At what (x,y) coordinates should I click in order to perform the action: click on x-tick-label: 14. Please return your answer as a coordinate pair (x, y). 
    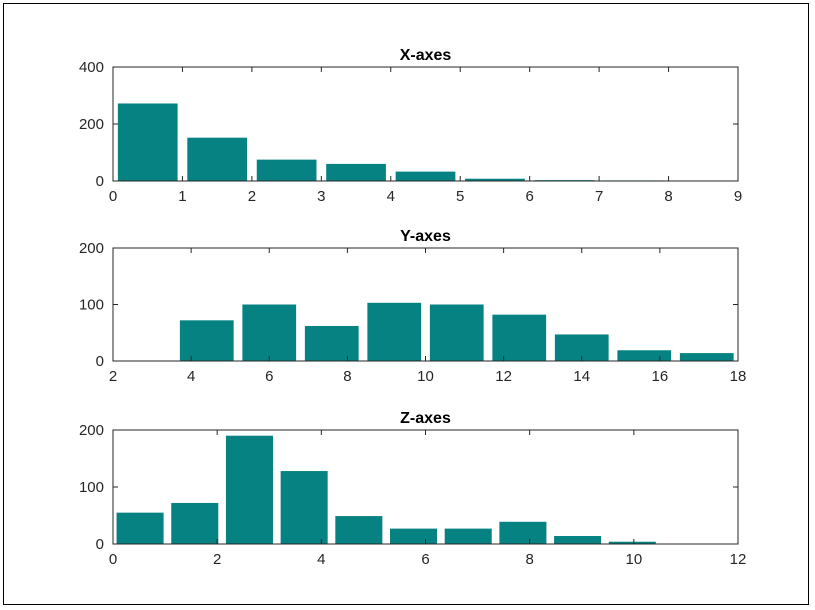
    Looking at the image, I should click on (581, 376).